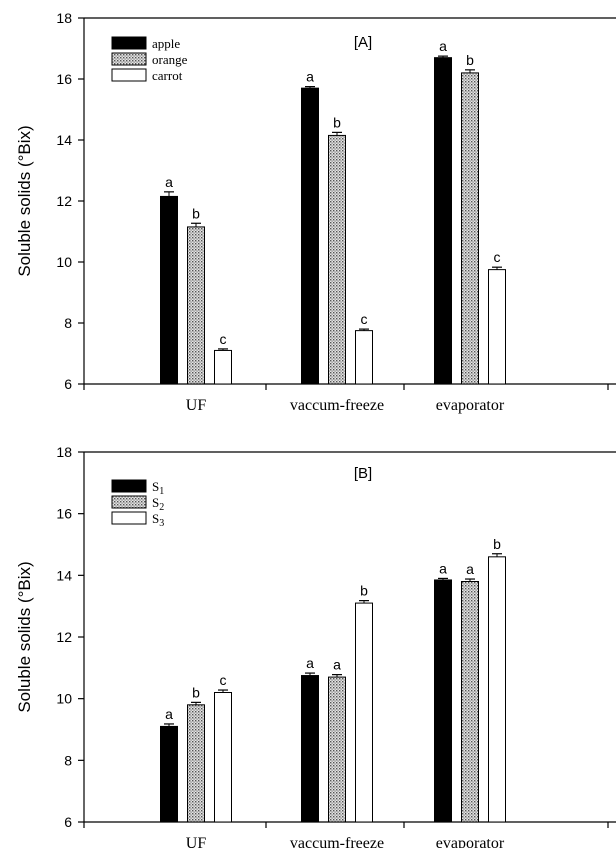  I want to click on legend-label-name: apple, so click(166, 43).